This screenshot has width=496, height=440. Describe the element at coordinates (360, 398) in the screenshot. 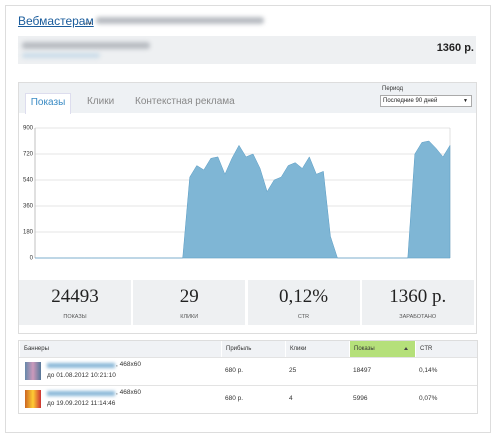

I see `cell: 5996` at that location.